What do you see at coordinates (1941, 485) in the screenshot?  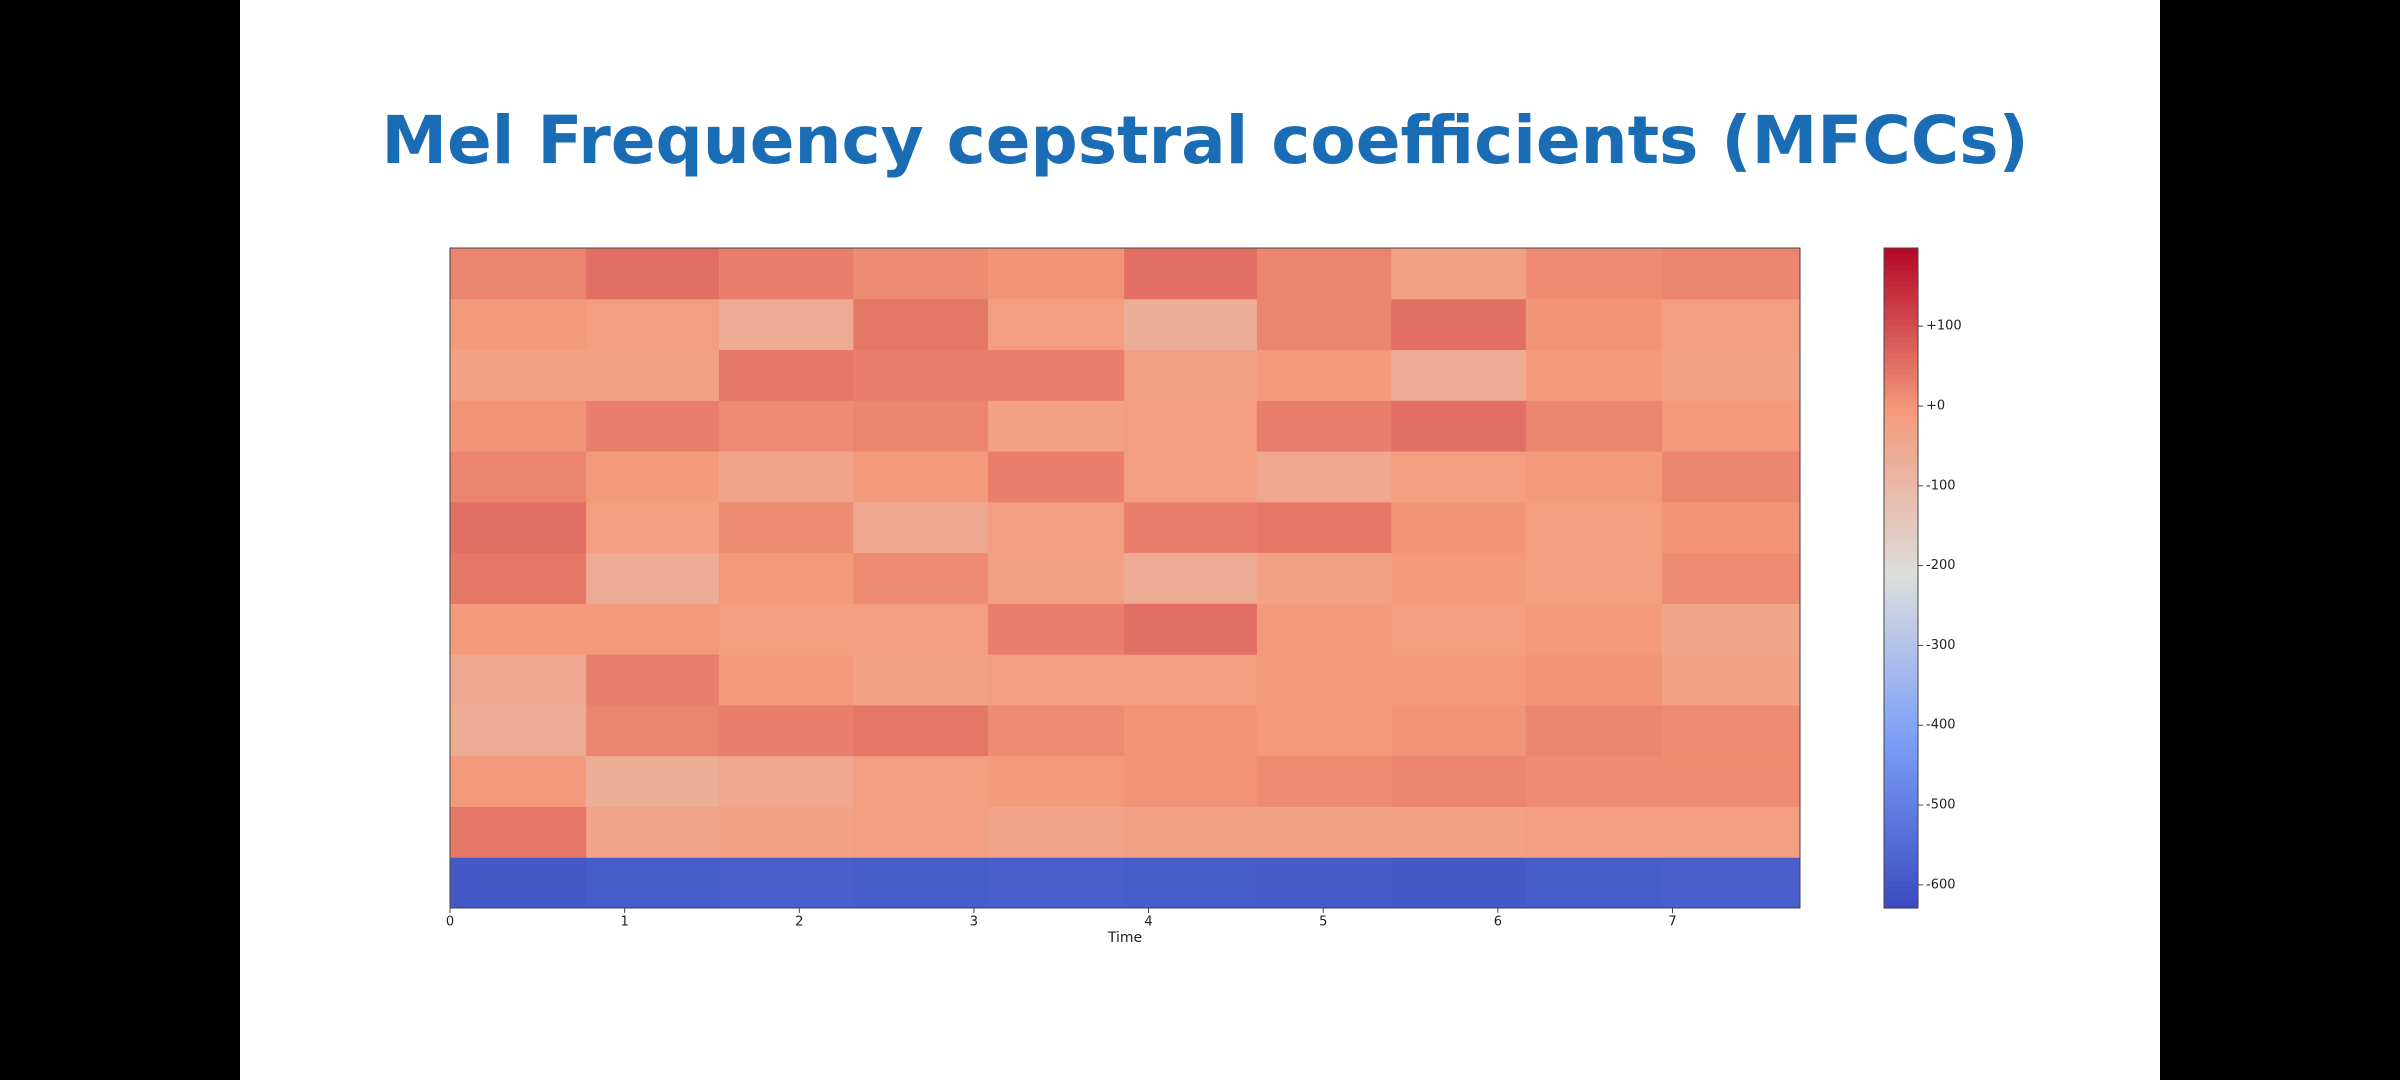 I see `colorbar-tick-label: -100` at bounding box center [1941, 485].